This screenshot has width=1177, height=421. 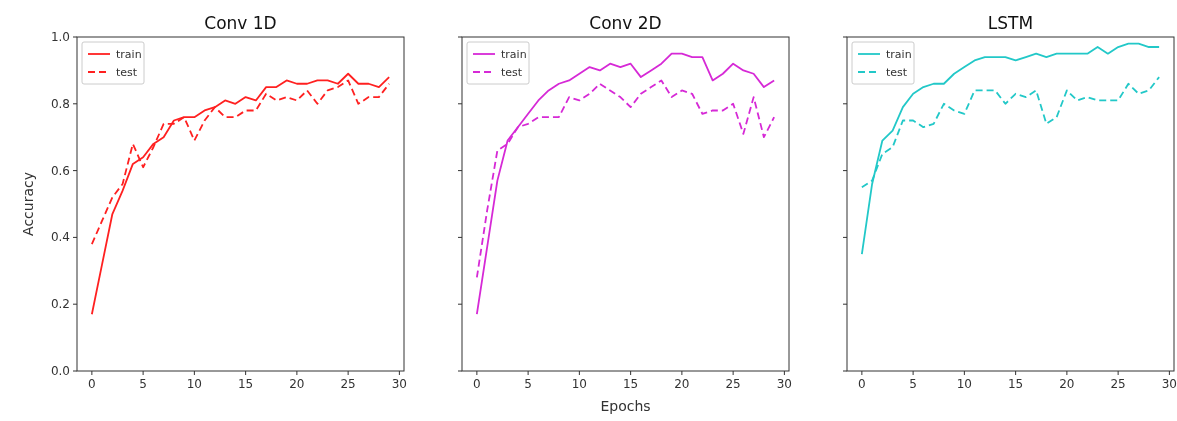 I want to click on chart-title: LSTM, so click(x=1010, y=23).